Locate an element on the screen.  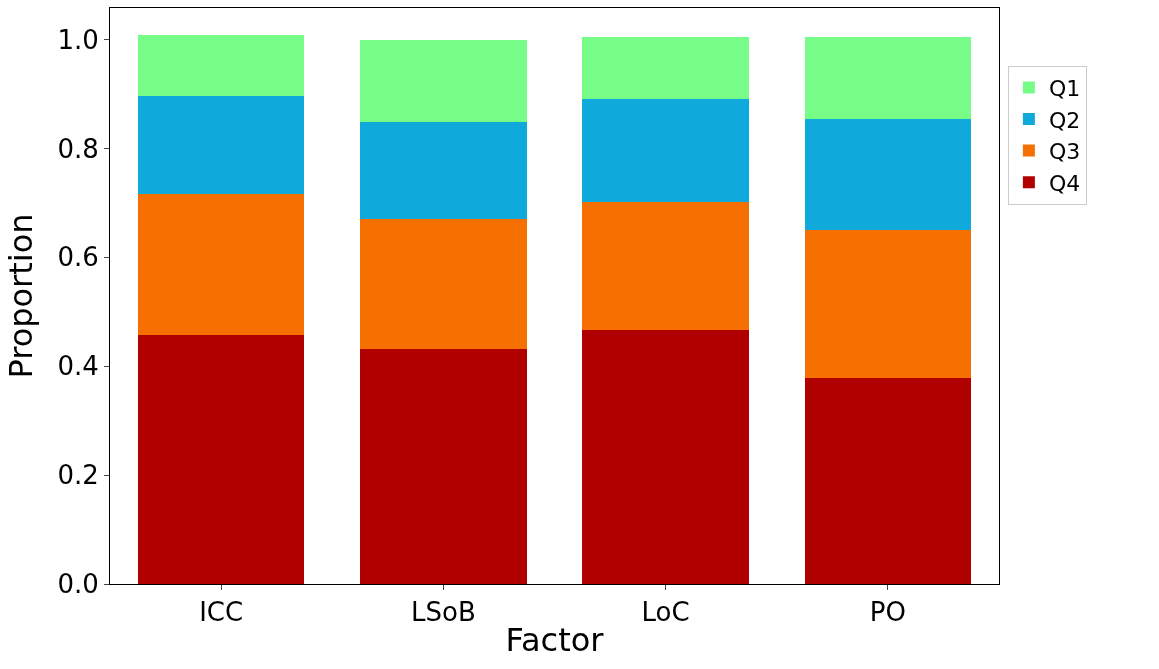
legend-label: Q1 is located at coordinates (1064, 88).